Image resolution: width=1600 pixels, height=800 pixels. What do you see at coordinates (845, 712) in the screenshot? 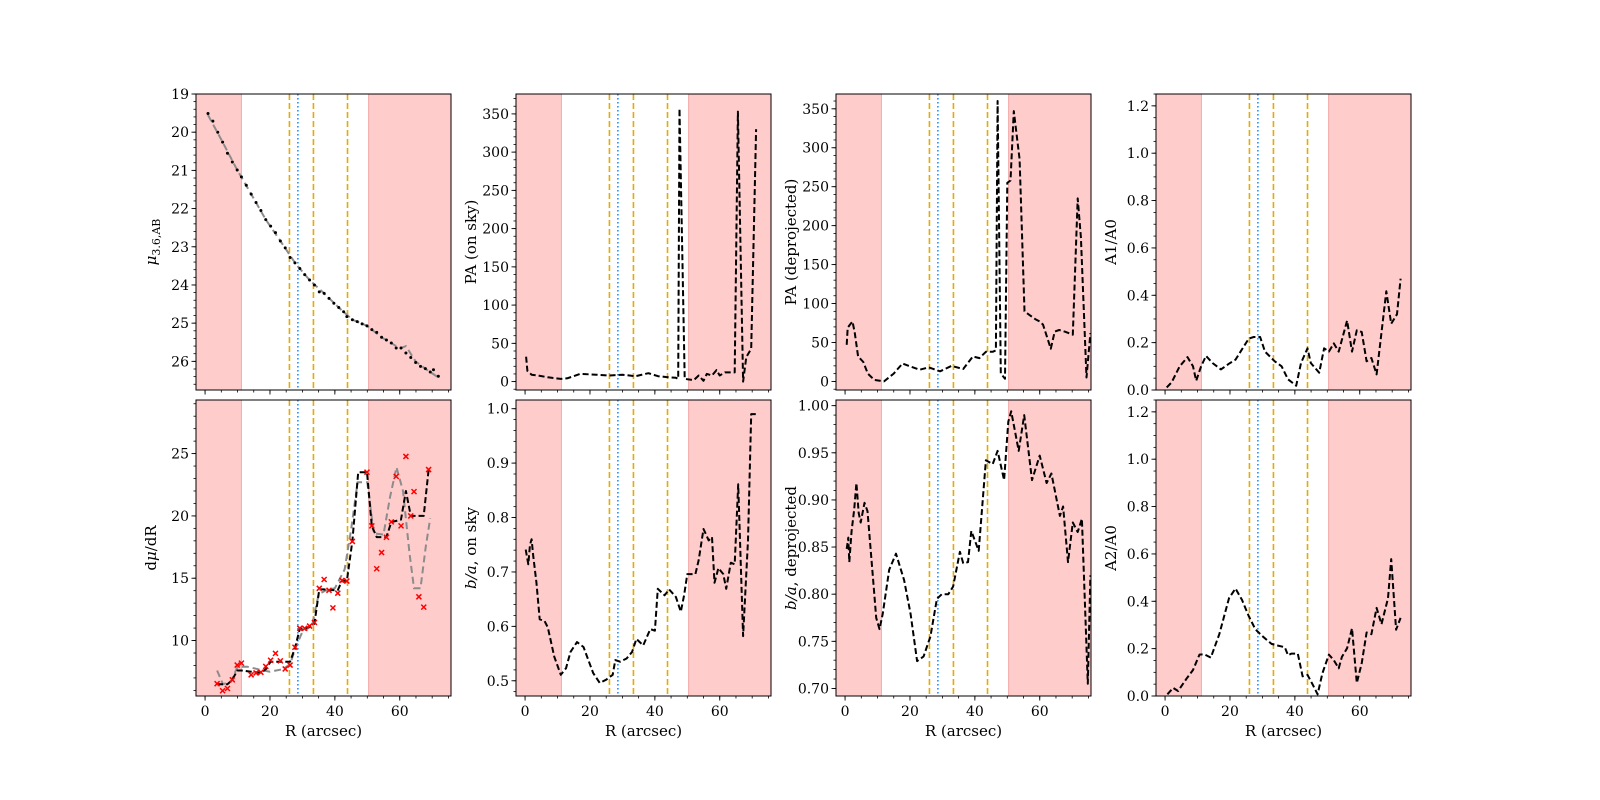
I see `x-tick-label: 0` at bounding box center [845, 712].